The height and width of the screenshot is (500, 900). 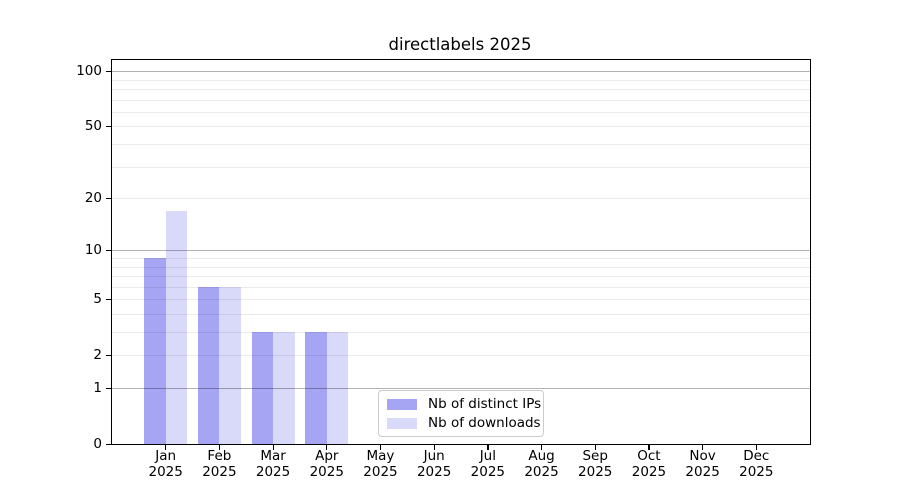 I want to click on legend: Nb of distinct IPs Nb of downloads, so click(x=461, y=413).